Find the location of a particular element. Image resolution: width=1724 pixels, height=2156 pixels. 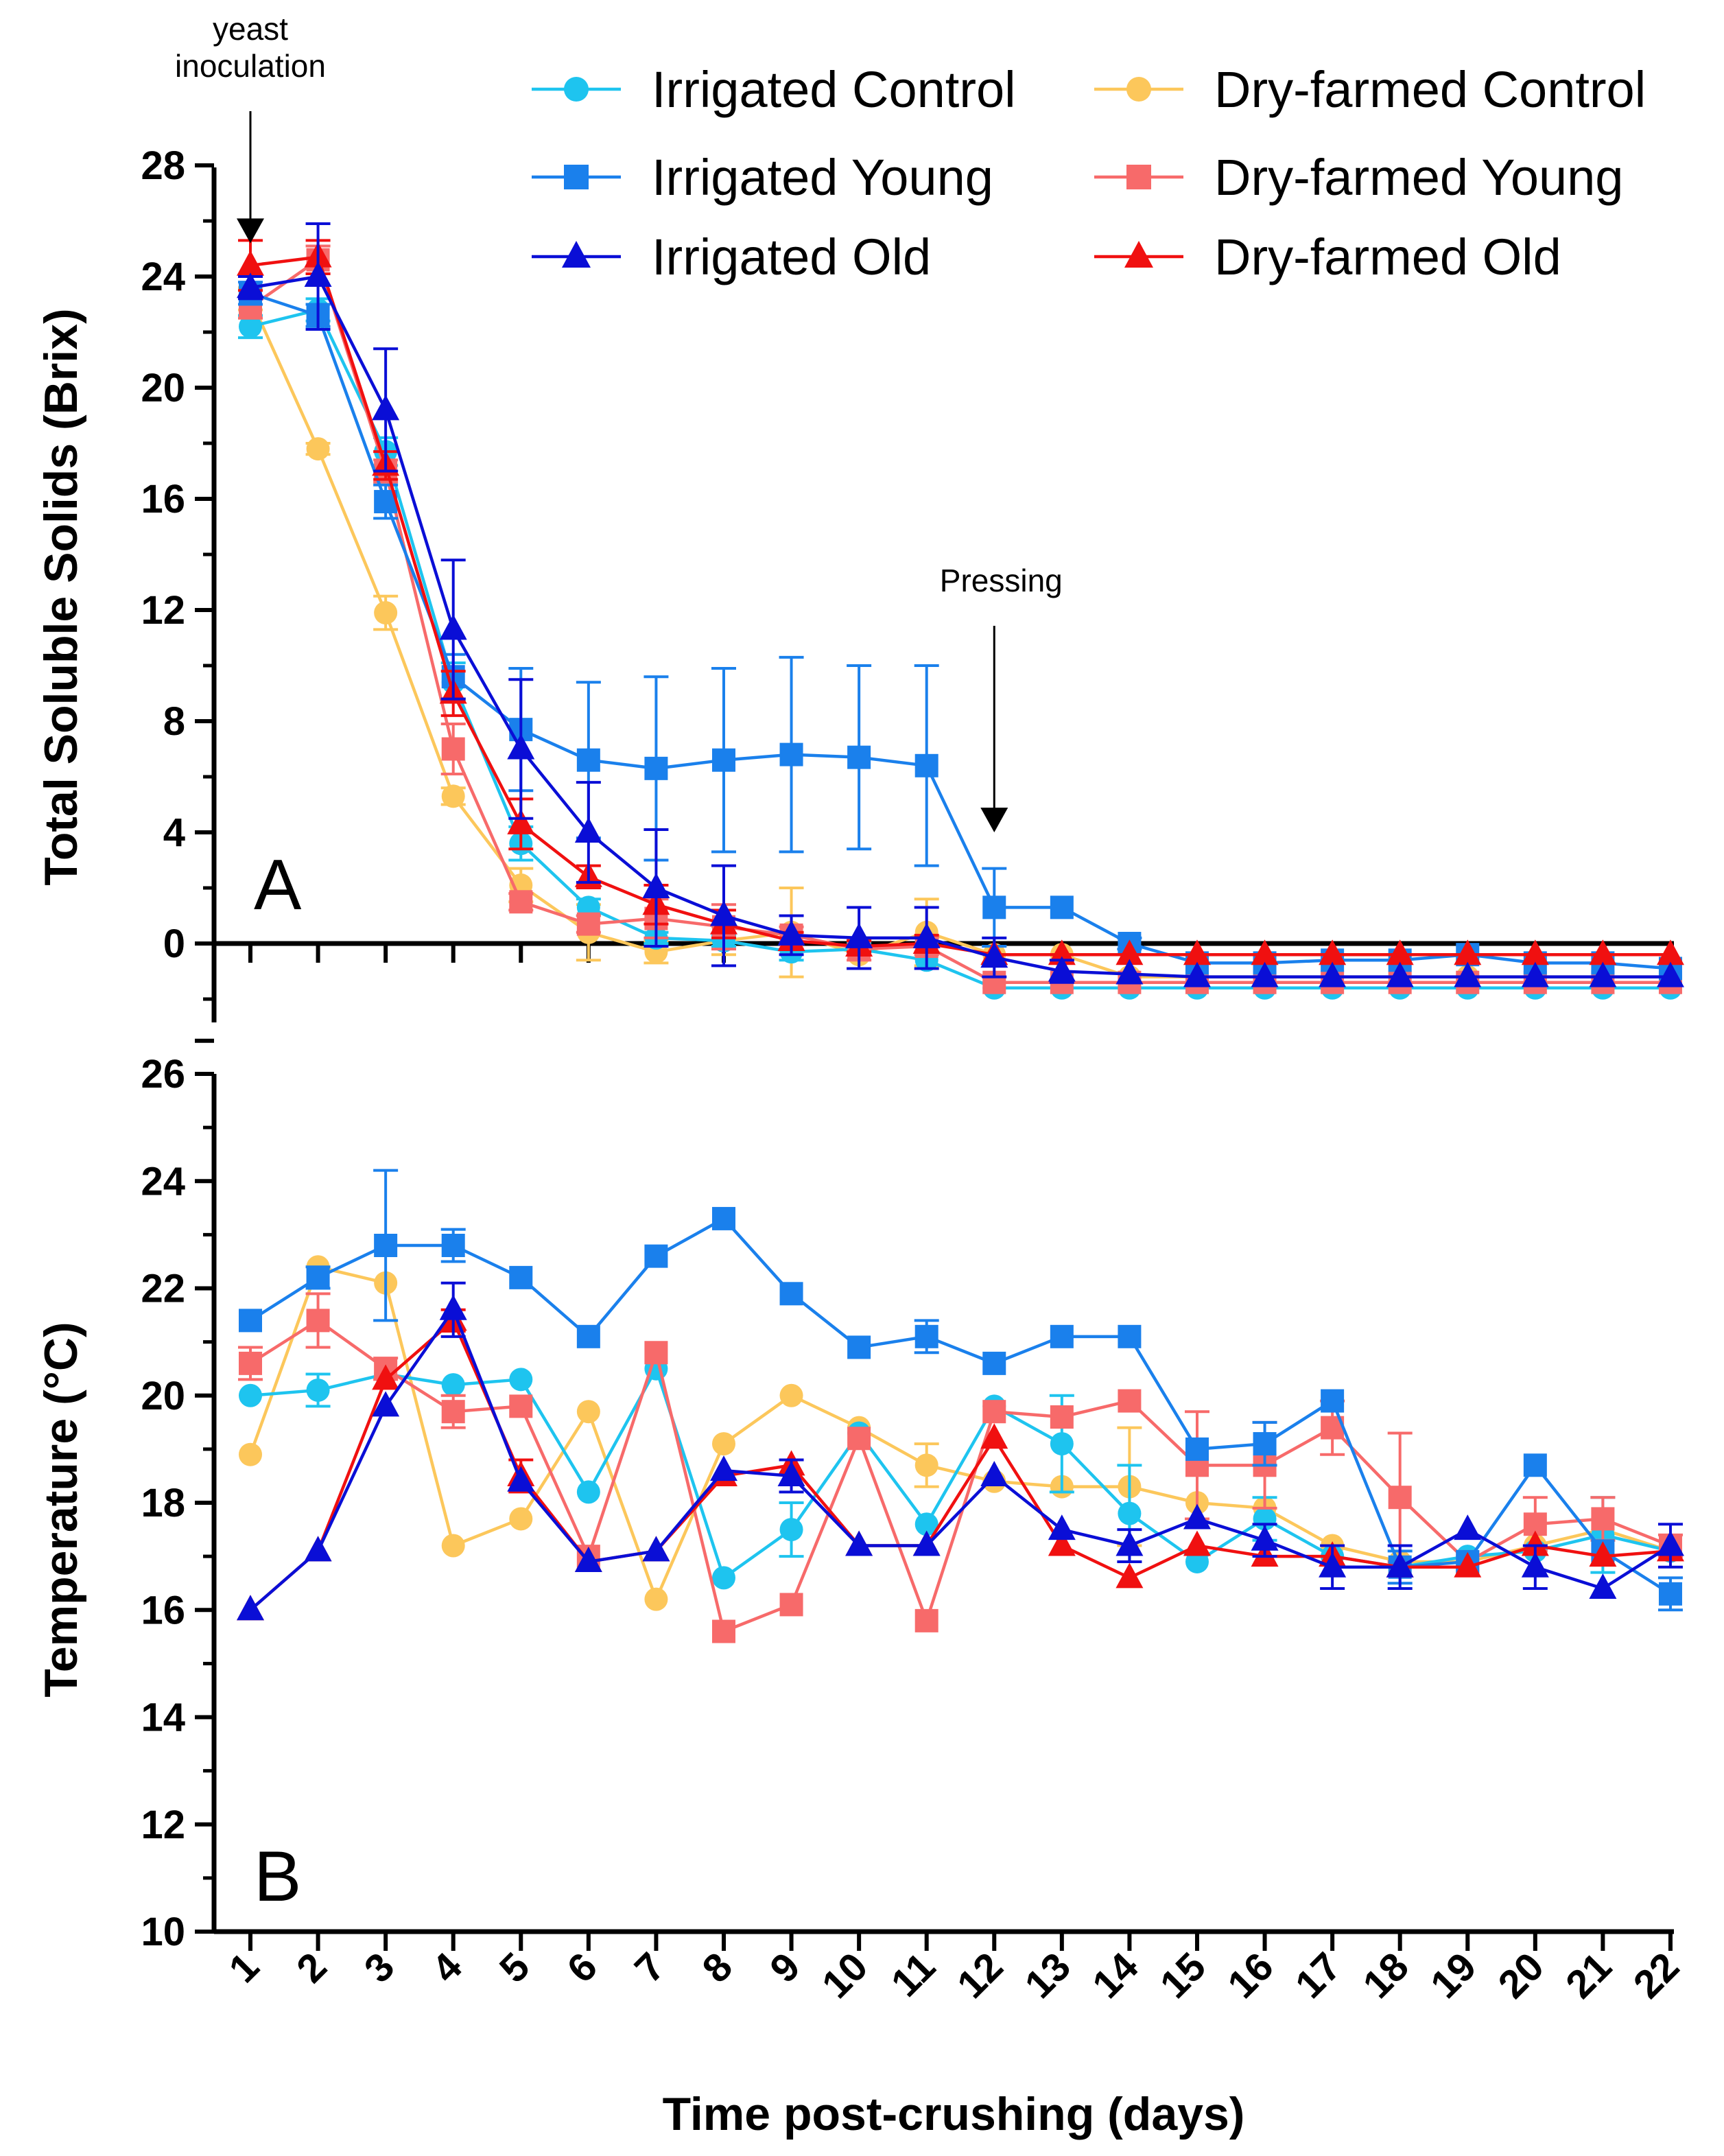

panel-b-dry-farmed-old-point is located at coordinates (1468, 1564).